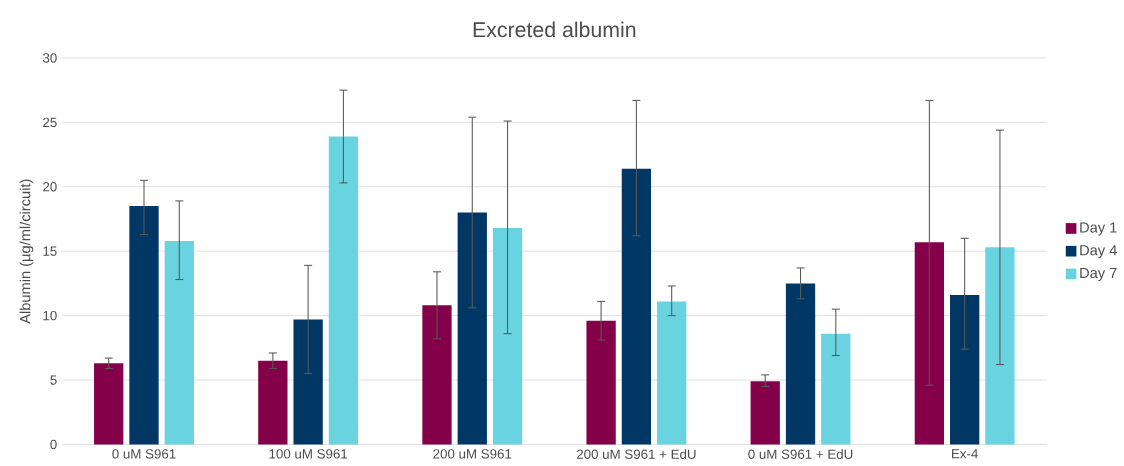 This screenshot has width=1124, height=466. I want to click on chart-title: Excreted albumin, so click(554, 29).